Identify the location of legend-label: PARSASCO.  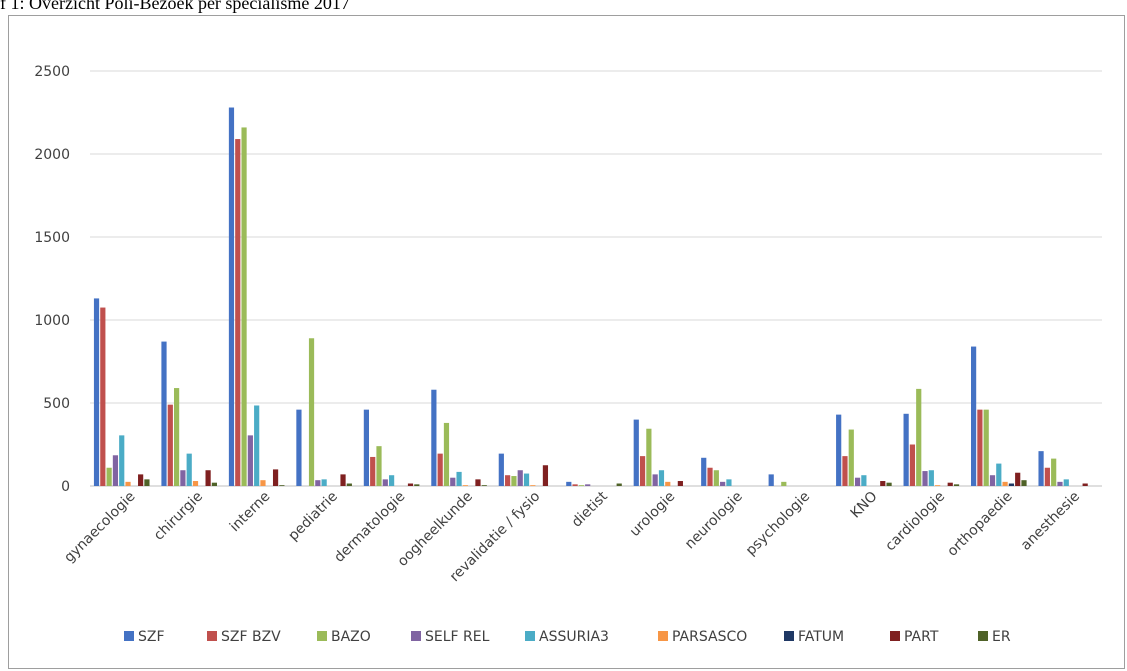
(709, 637).